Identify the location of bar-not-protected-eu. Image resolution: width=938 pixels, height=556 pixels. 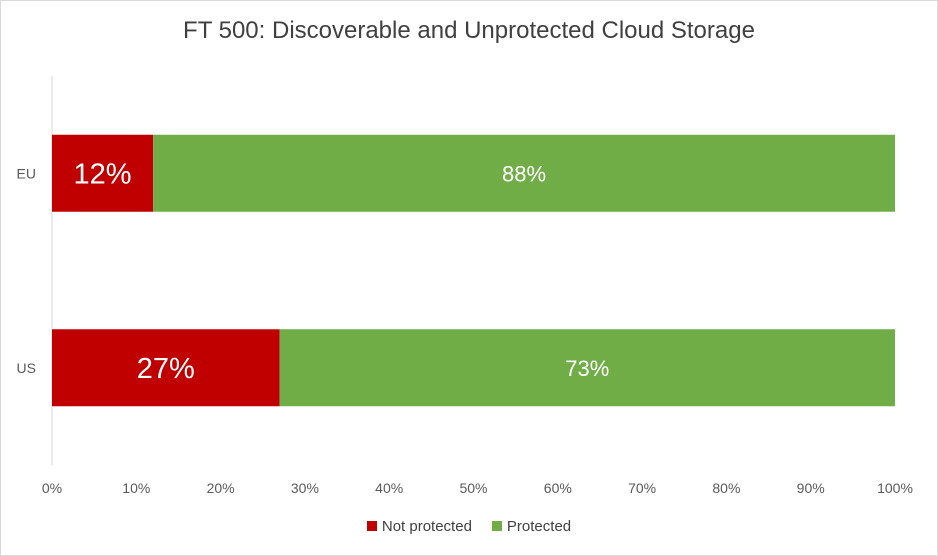
(103, 173).